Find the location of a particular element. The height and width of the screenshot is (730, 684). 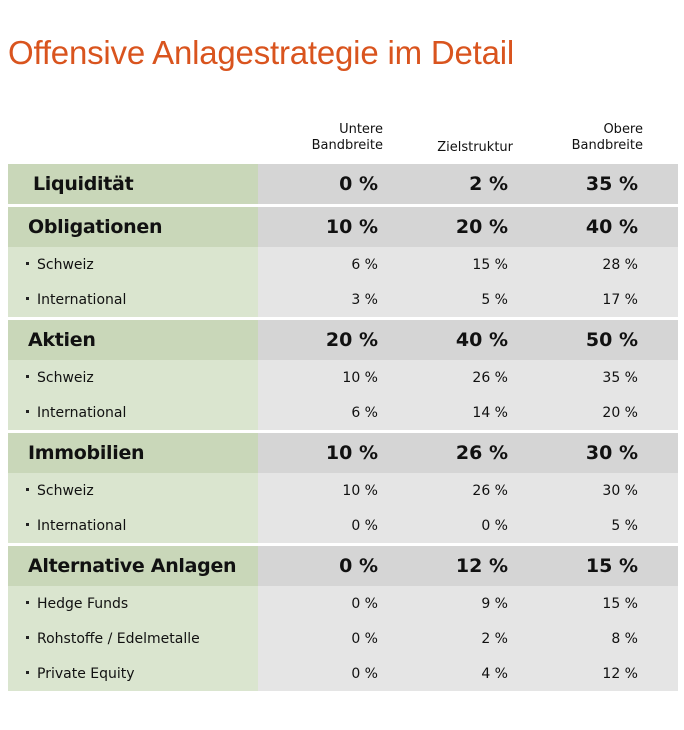

value-upper-band: 5 % is located at coordinates (624, 525).